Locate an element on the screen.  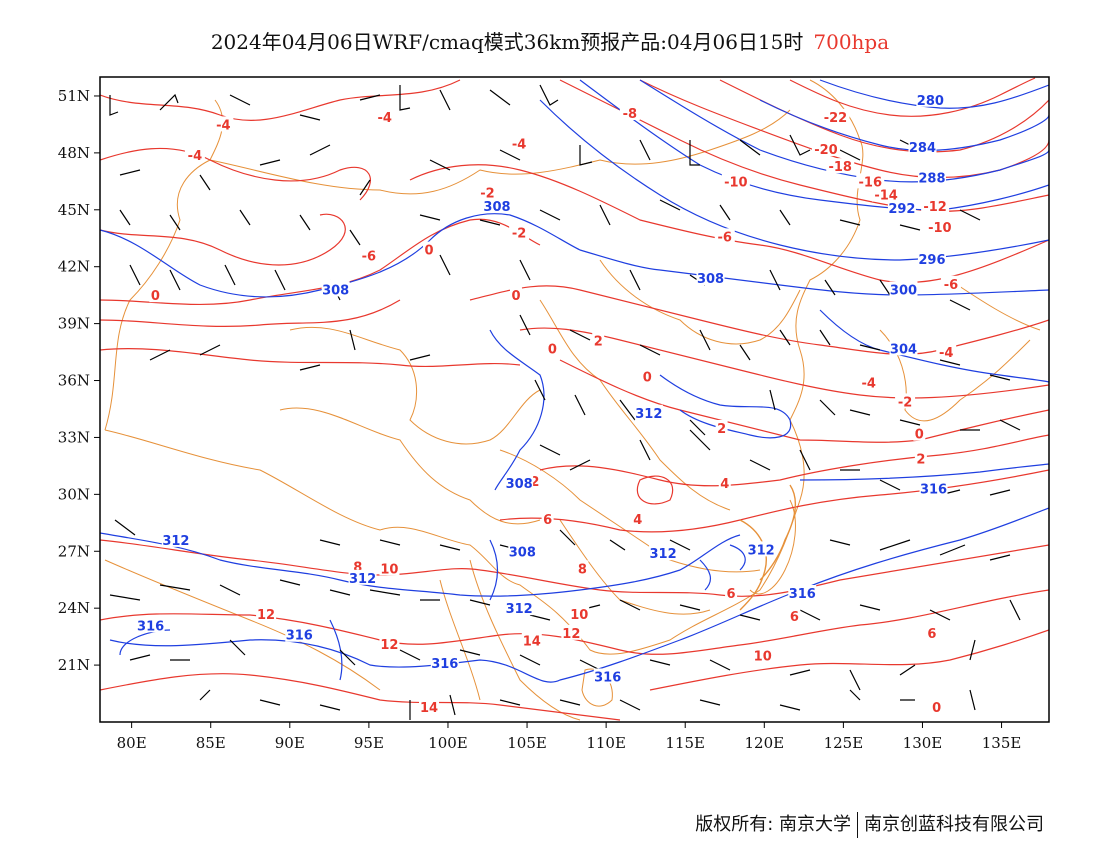
geopotential-label: 296 is located at coordinates (931, 260).